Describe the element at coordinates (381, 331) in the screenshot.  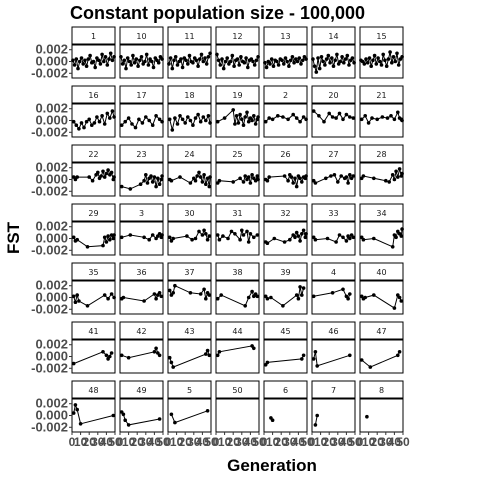
I see `facet-strip-label: 47` at that location.